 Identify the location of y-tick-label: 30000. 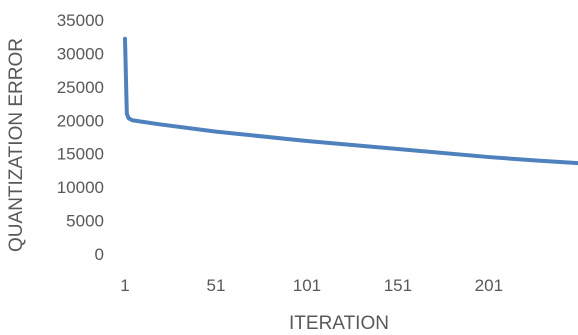
(80, 53).